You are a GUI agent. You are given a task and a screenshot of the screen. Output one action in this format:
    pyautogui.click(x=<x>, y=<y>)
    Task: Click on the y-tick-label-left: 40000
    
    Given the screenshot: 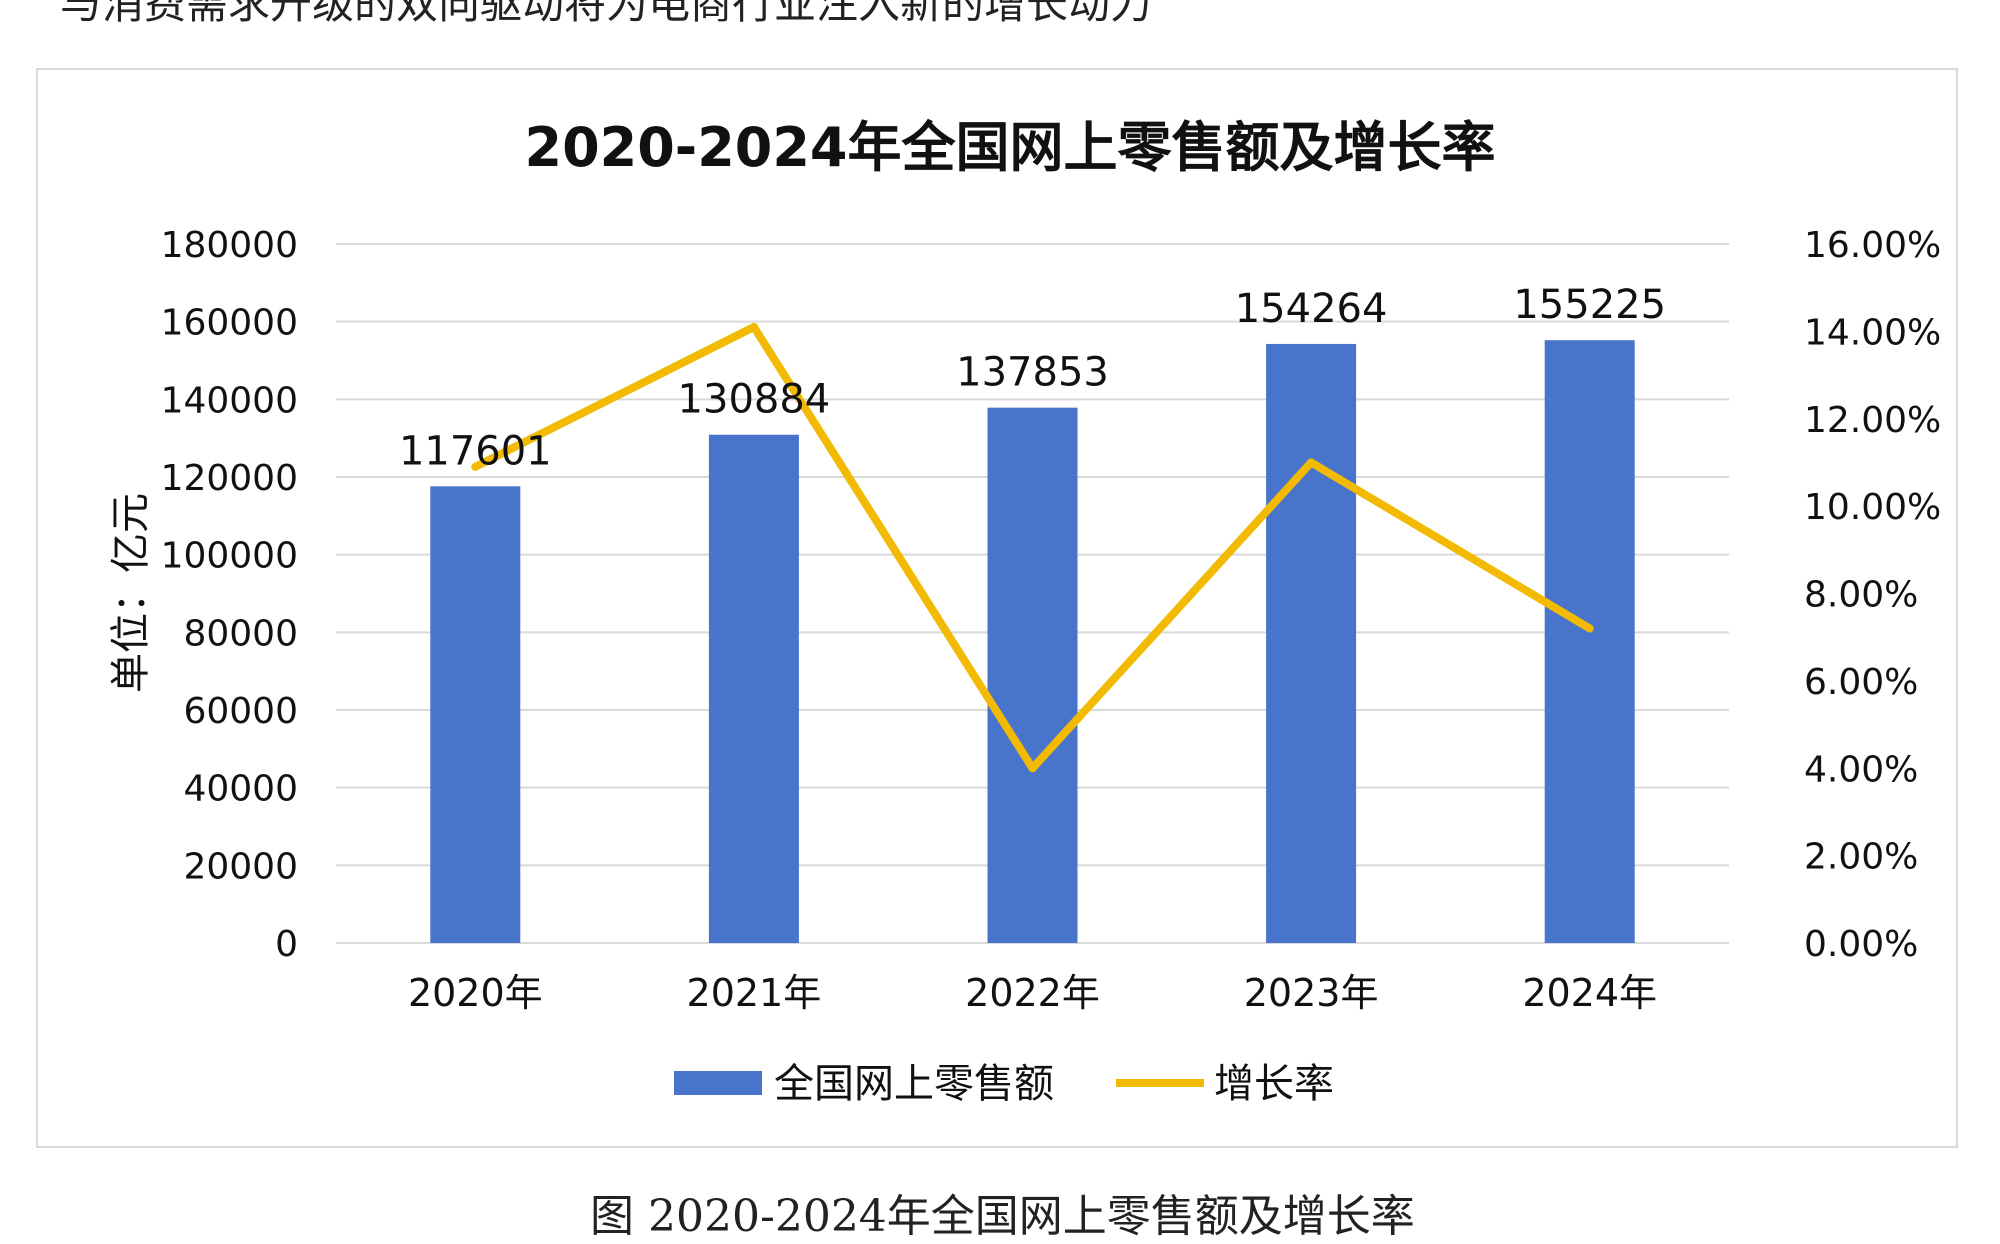 What is the action you would take?
    pyautogui.click(x=240, y=789)
    